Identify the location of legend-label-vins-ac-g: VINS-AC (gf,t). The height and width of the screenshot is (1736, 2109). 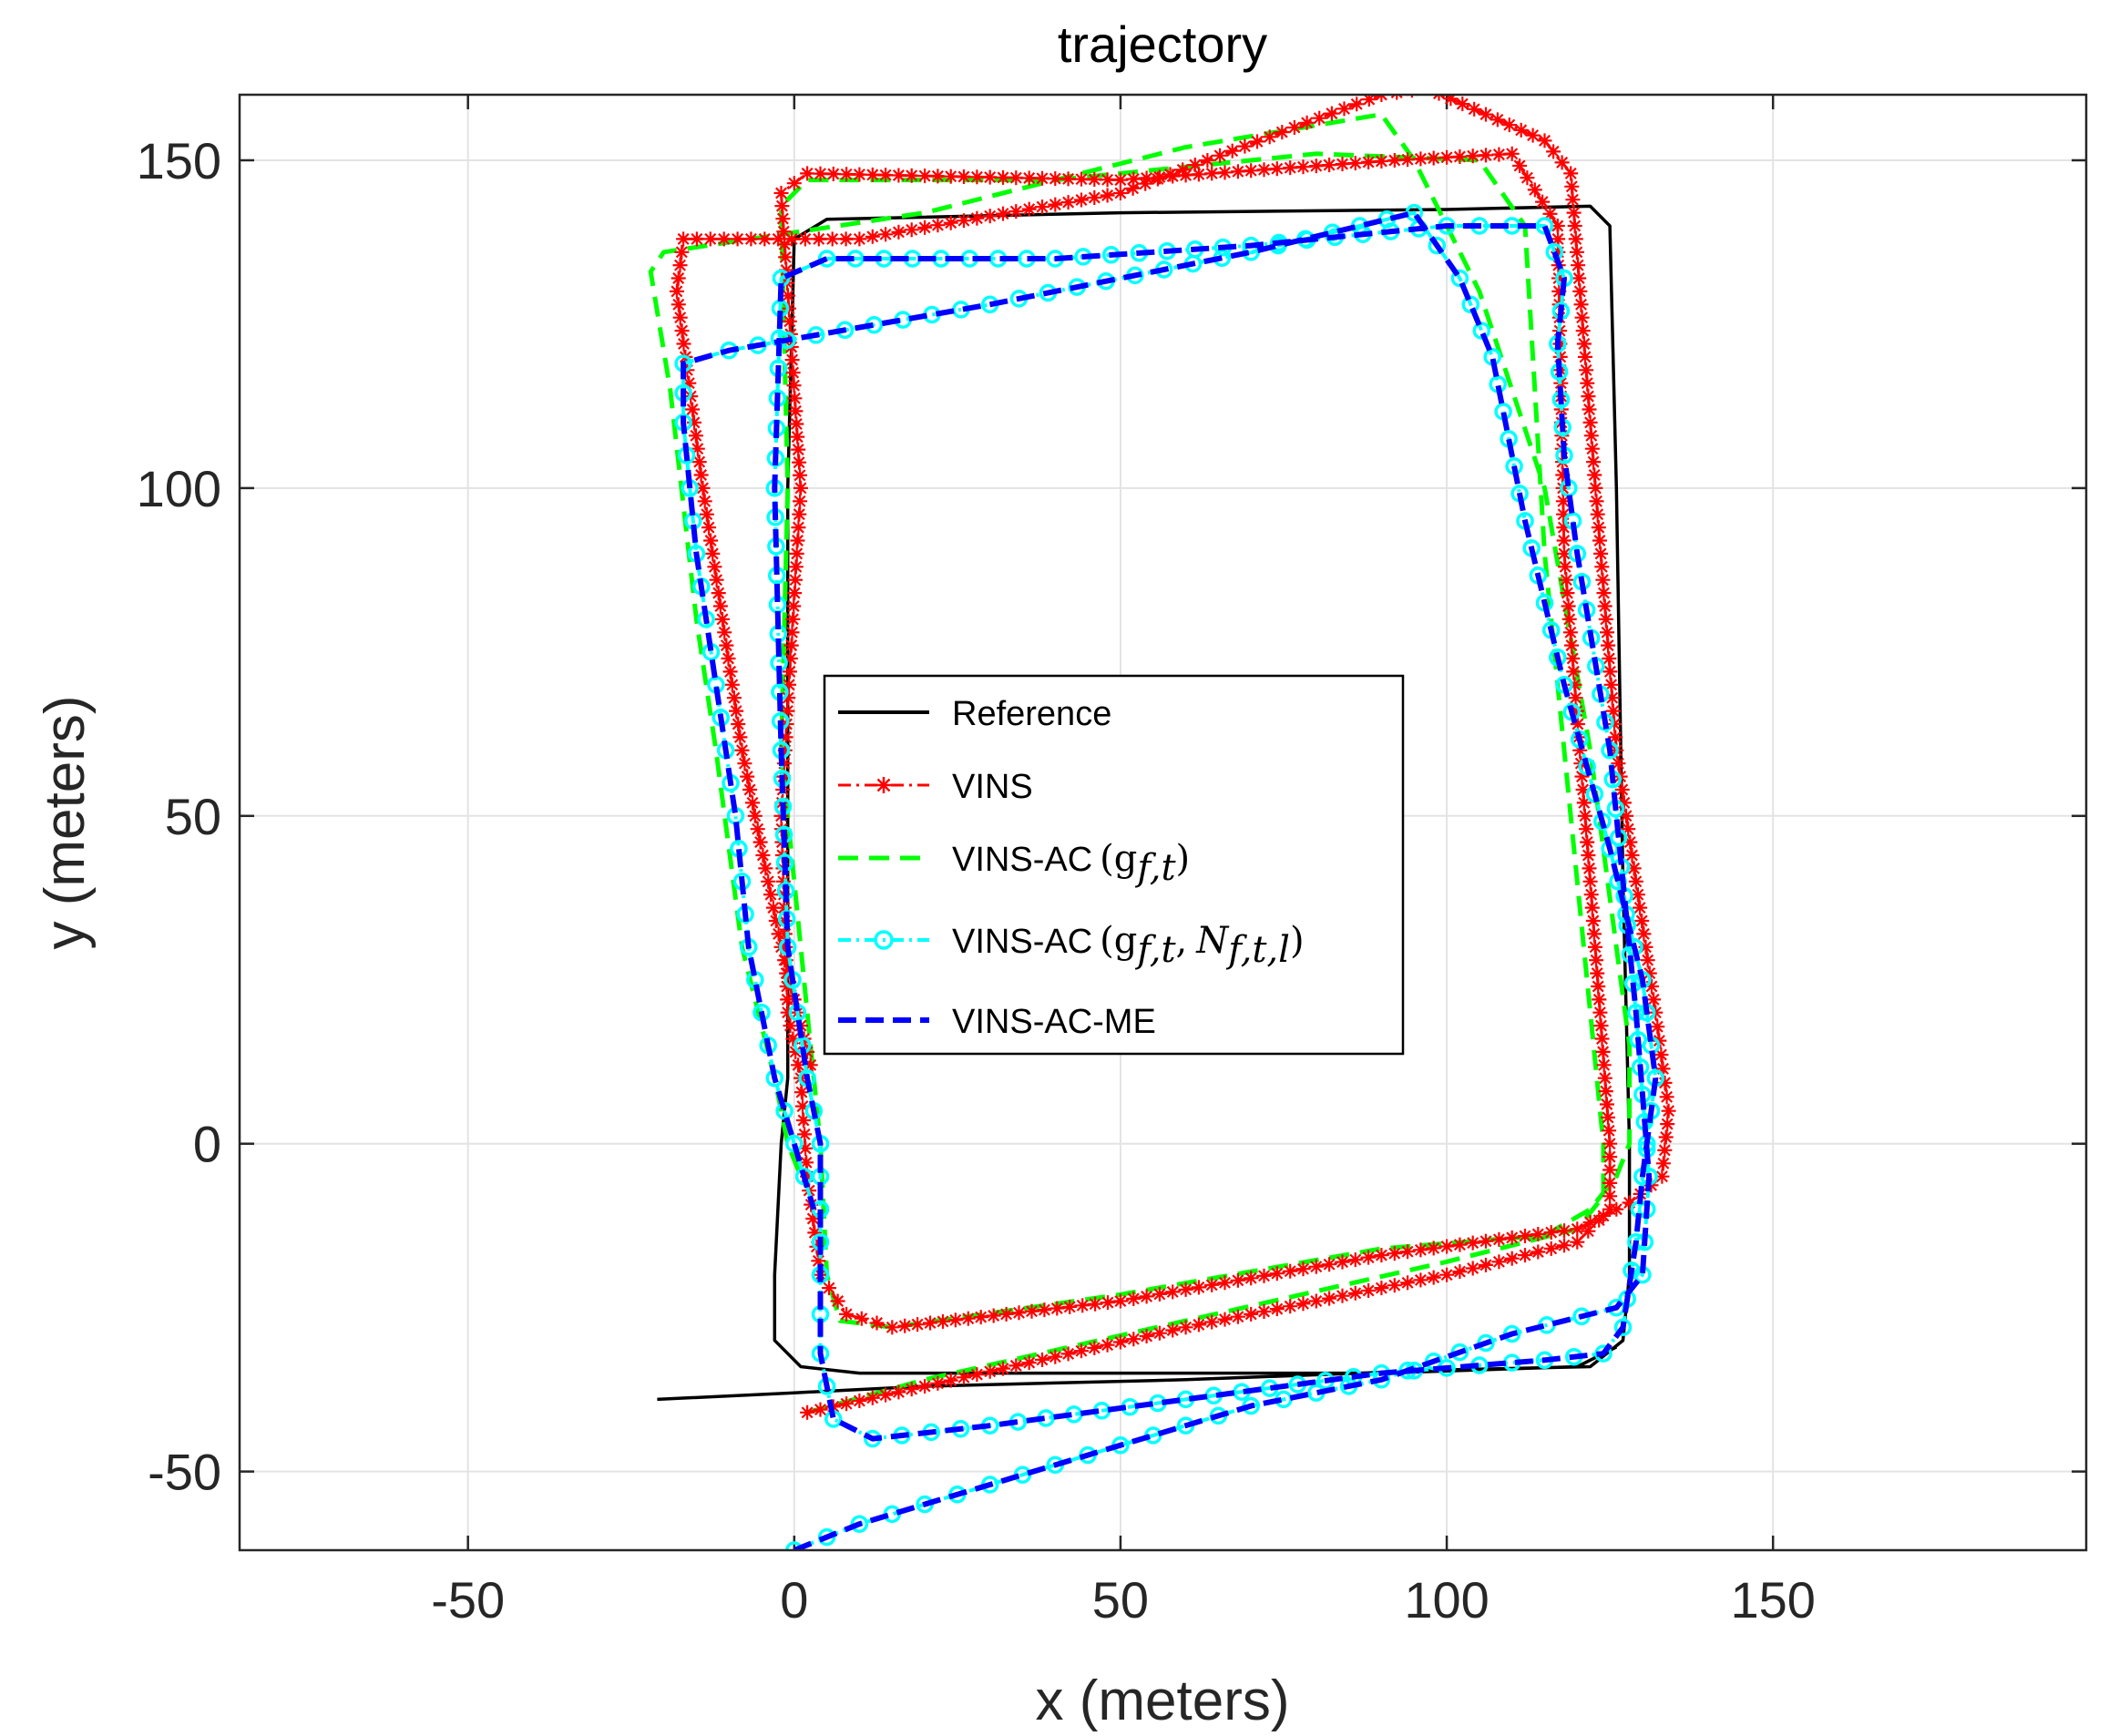
(1071, 864).